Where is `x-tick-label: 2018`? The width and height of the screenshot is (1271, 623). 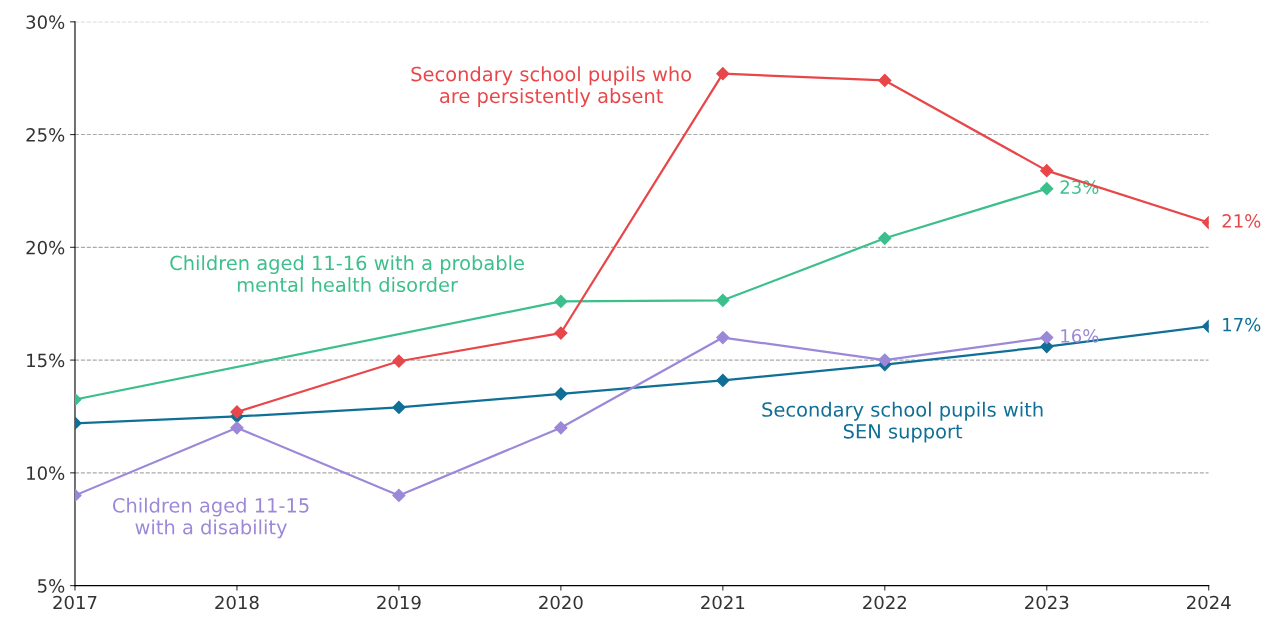 x-tick-label: 2018 is located at coordinates (237, 602).